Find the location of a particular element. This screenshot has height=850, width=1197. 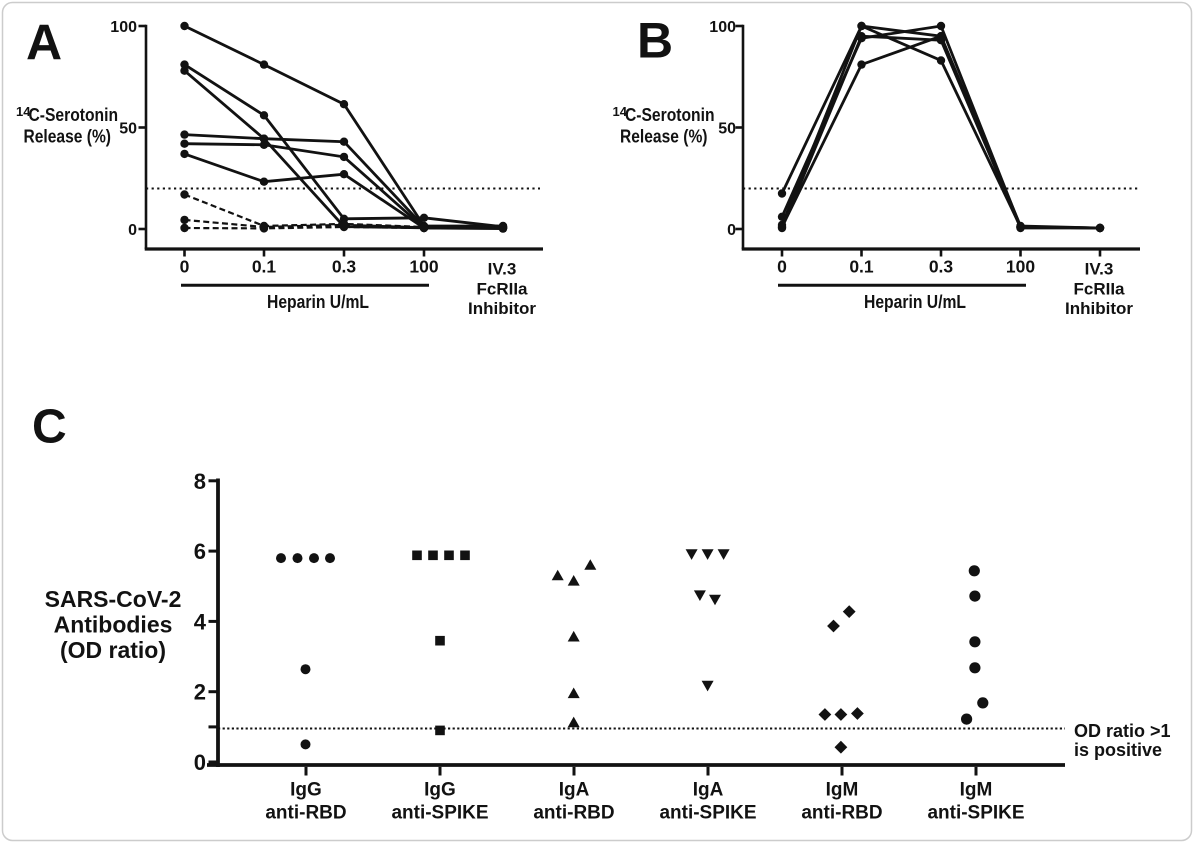

svg-text: Antibodies is located at coordinates (113, 625).